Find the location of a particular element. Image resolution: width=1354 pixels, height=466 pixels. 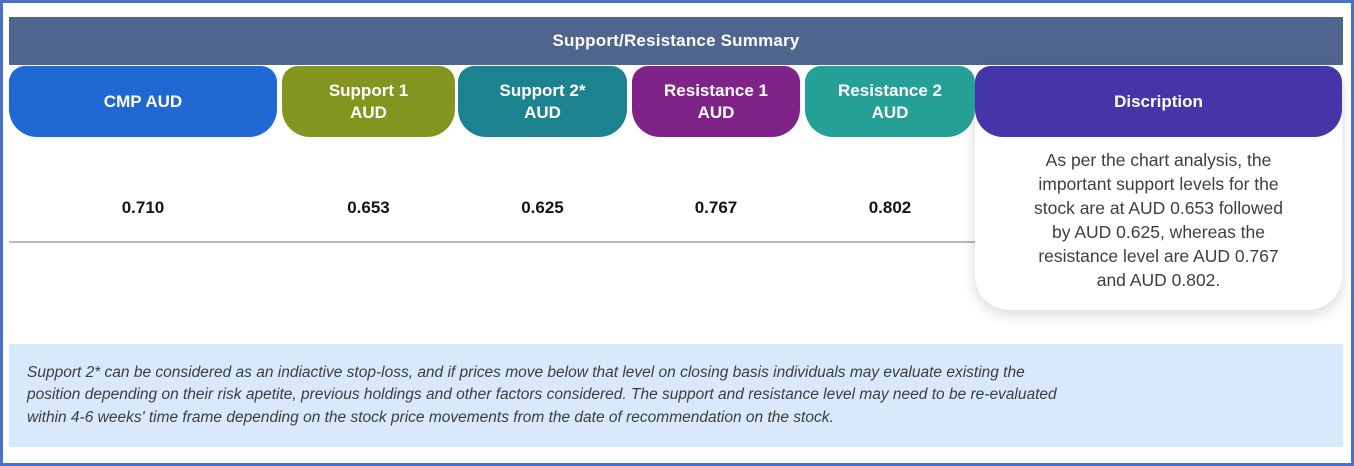

column-header-support2-aud-label: Support 2* AUD is located at coordinates (542, 101).